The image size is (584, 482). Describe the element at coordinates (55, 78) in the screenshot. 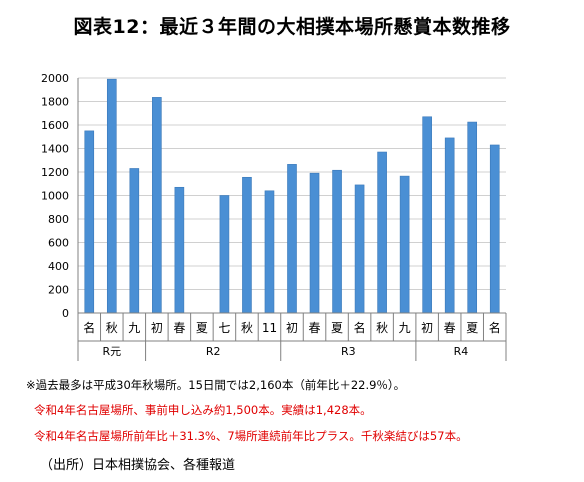

I see `y-tick-label: 2000` at that location.